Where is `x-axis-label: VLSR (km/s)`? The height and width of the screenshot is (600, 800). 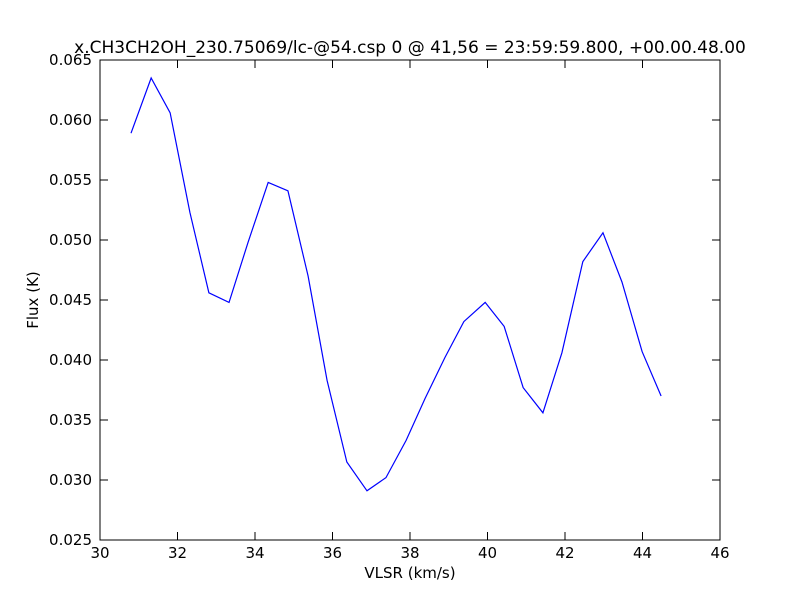 x-axis-label: VLSR (km/s) is located at coordinates (409, 573).